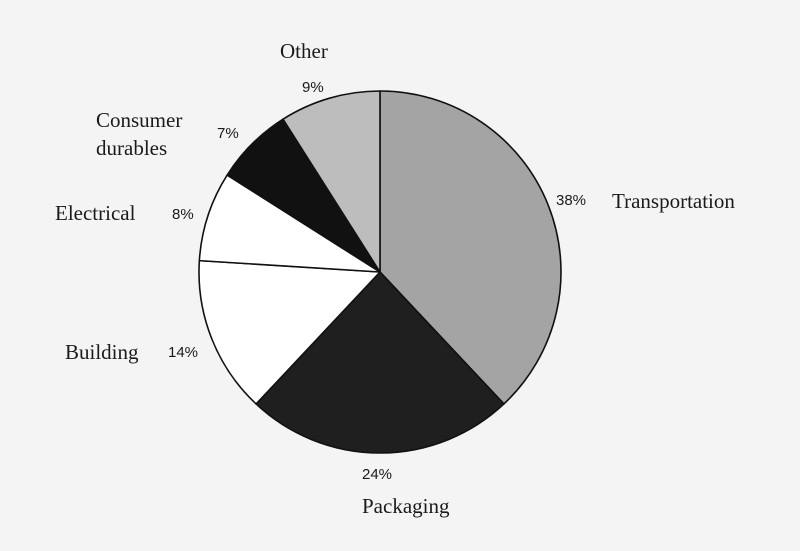  I want to click on slice-label-consumer-durables-line2: durables, so click(131, 148).